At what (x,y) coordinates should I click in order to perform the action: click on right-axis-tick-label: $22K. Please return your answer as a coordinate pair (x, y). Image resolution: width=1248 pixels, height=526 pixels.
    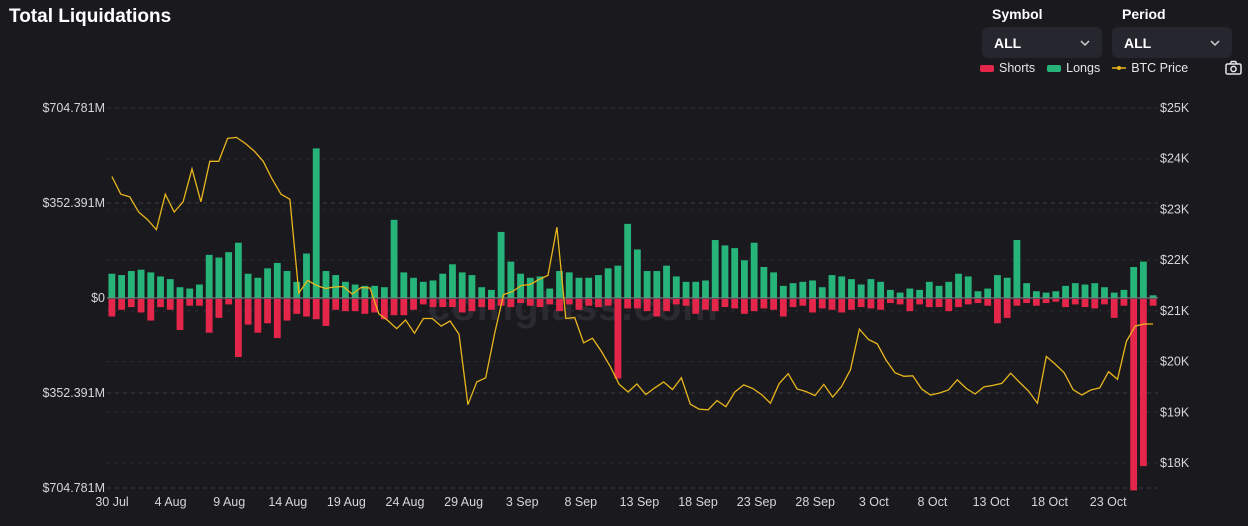
    Looking at the image, I should click on (1175, 260).